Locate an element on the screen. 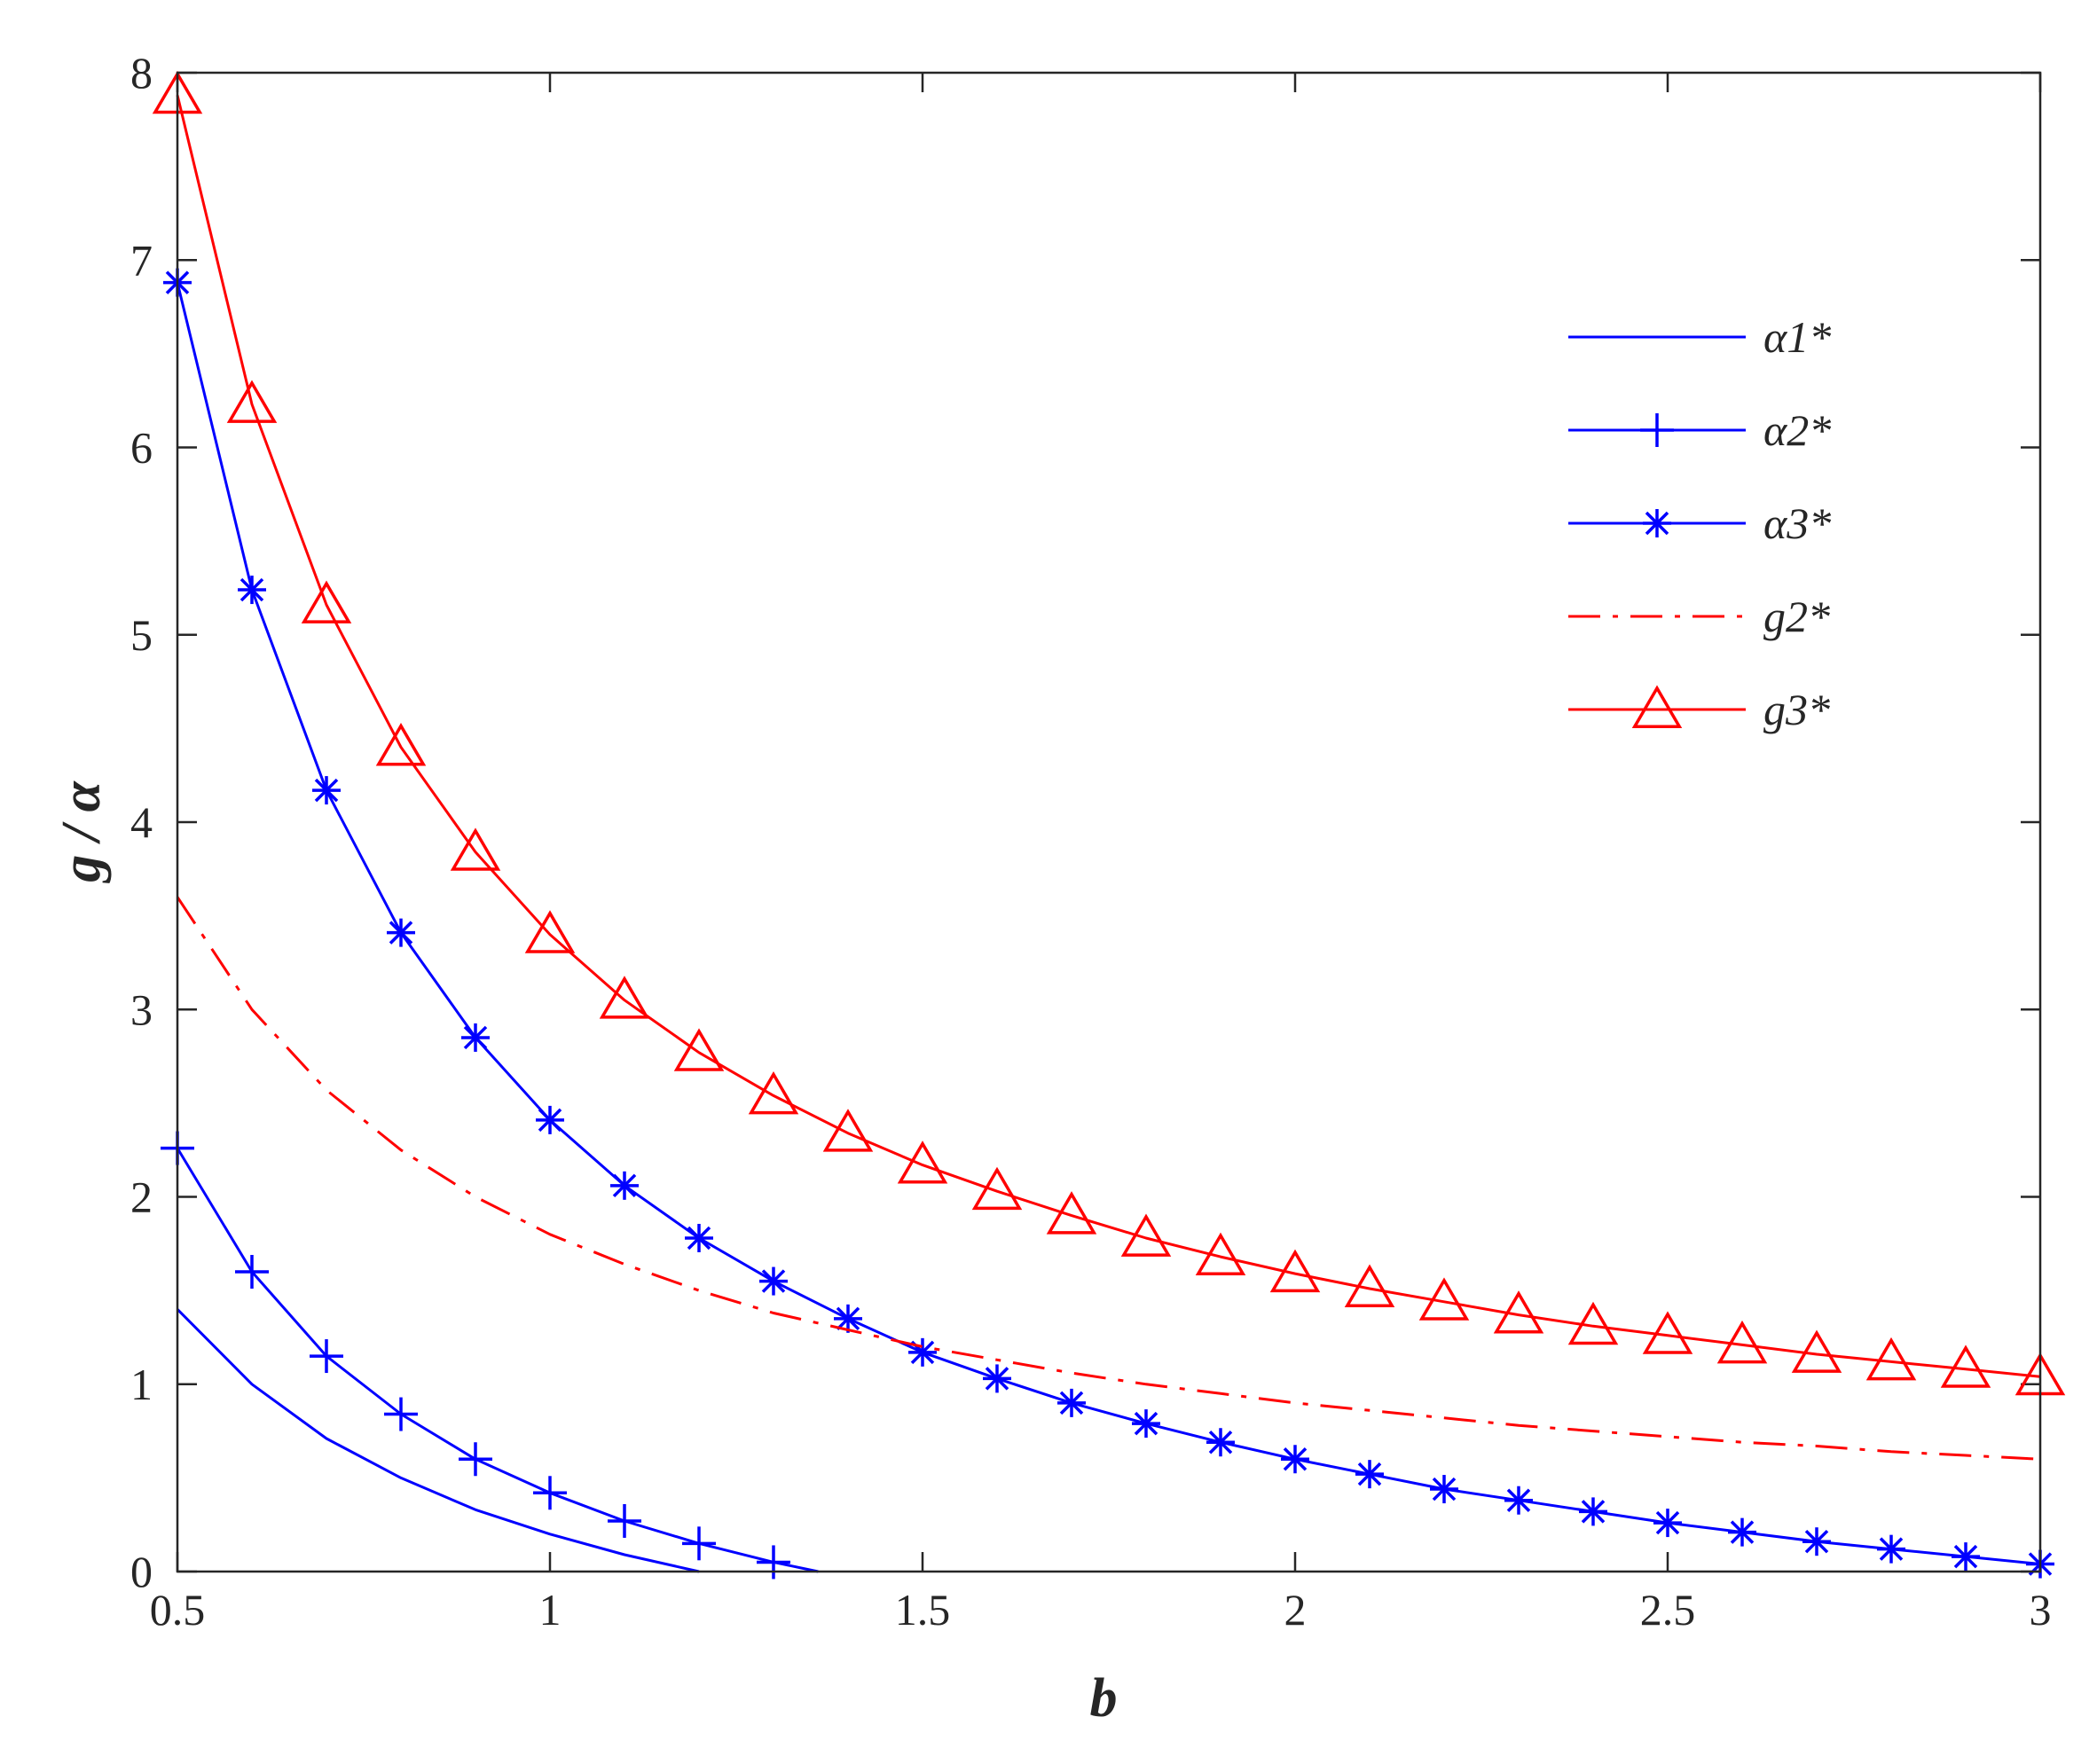 This screenshot has height=1764, width=2097. y-tick-label: 7 is located at coordinates (141, 260).